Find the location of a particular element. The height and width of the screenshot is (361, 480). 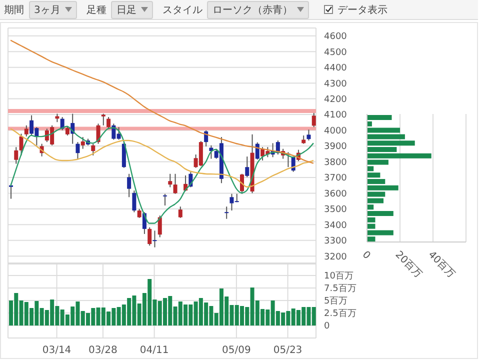

x-tick-label: 40百万 is located at coordinates (441, 264).